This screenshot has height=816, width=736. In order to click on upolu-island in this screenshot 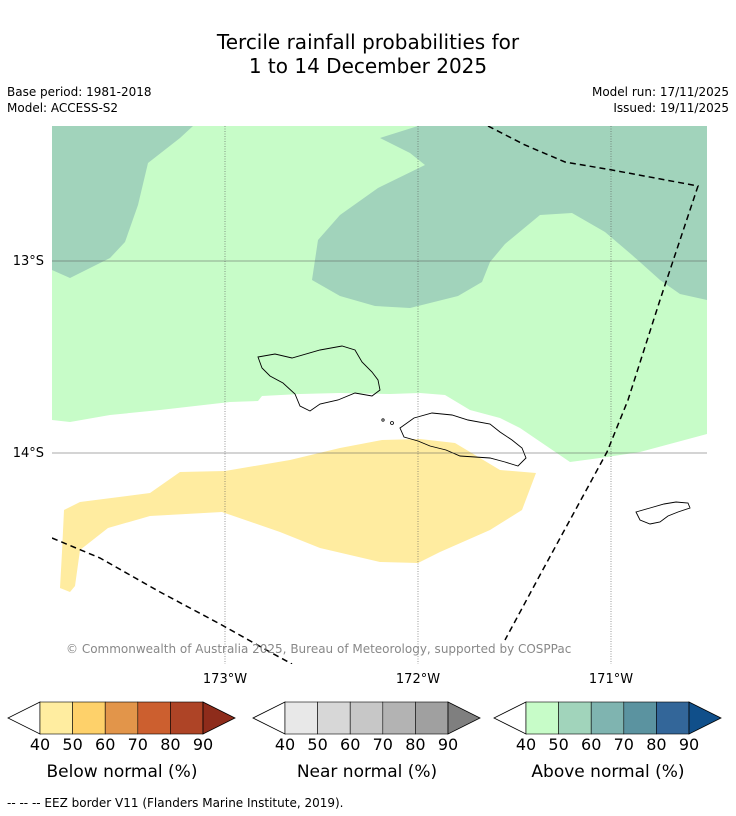, I will do `click(463, 439)`.